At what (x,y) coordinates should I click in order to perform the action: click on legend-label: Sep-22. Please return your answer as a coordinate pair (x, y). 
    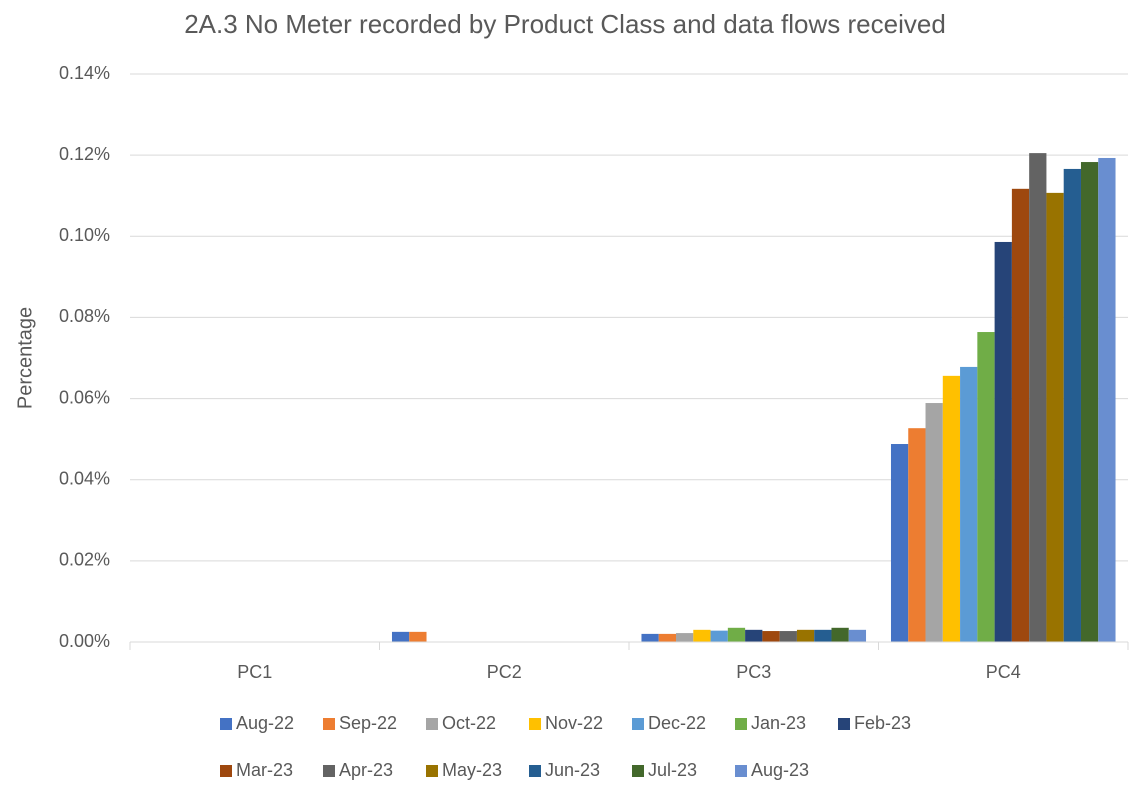
    Looking at the image, I should click on (368, 723).